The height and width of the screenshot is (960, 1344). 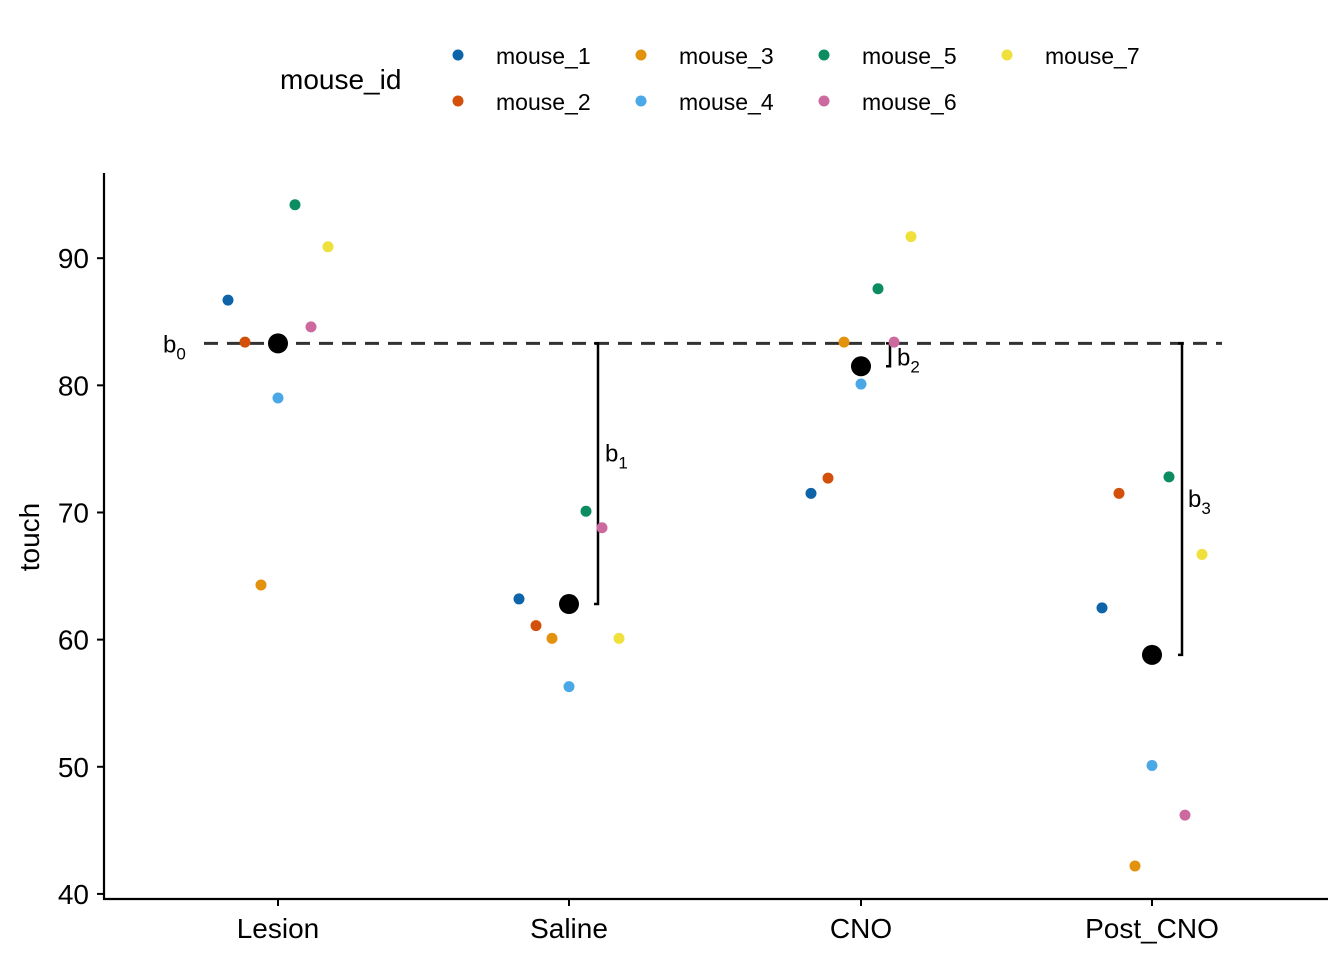 What do you see at coordinates (1205, 508) in the screenshot?
I see `coefficient-subscript-3: 3` at bounding box center [1205, 508].